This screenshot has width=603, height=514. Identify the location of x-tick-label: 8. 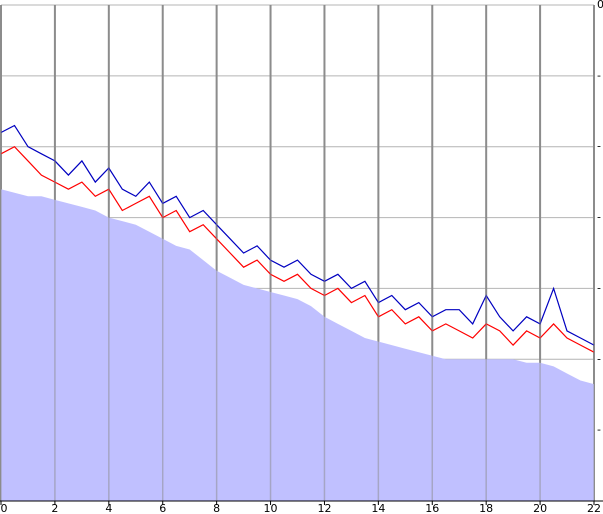
(216, 508).